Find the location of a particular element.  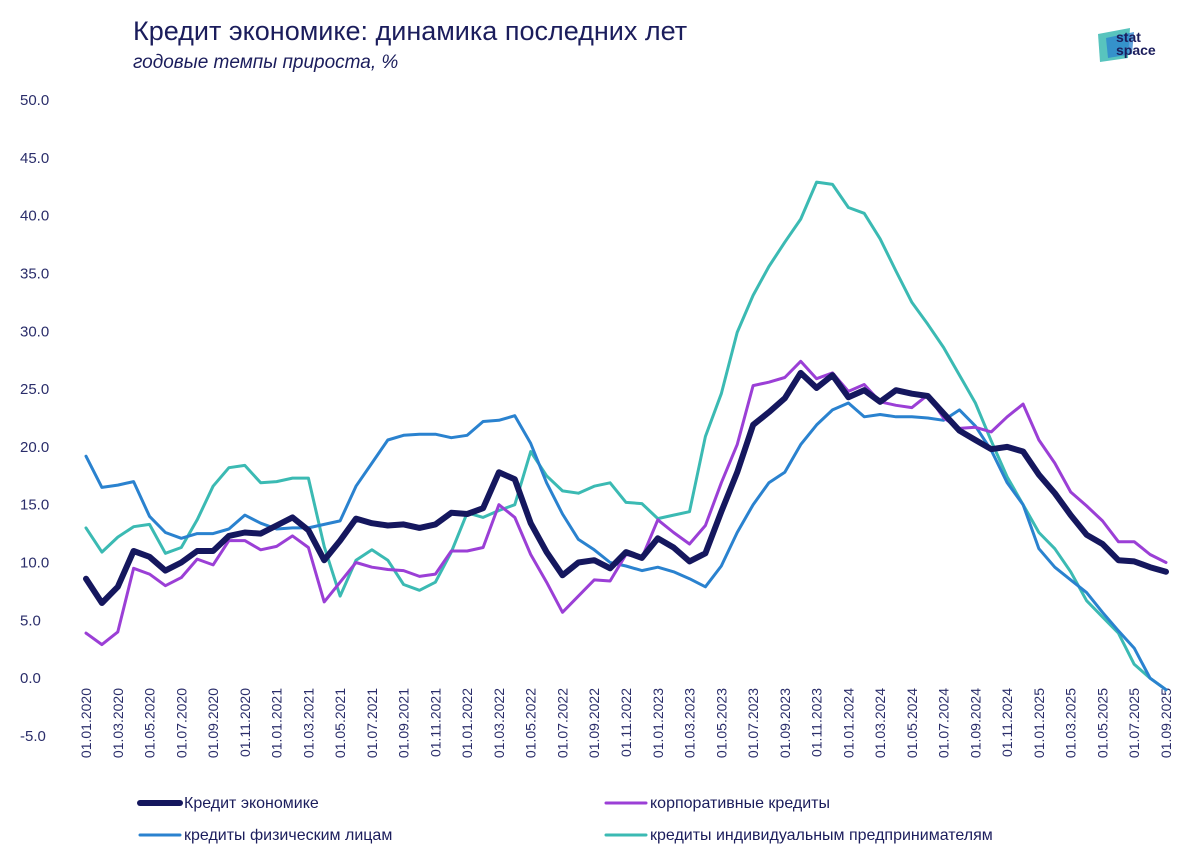

statspace-logo-icon: stat space is located at coordinates (1127, 45).